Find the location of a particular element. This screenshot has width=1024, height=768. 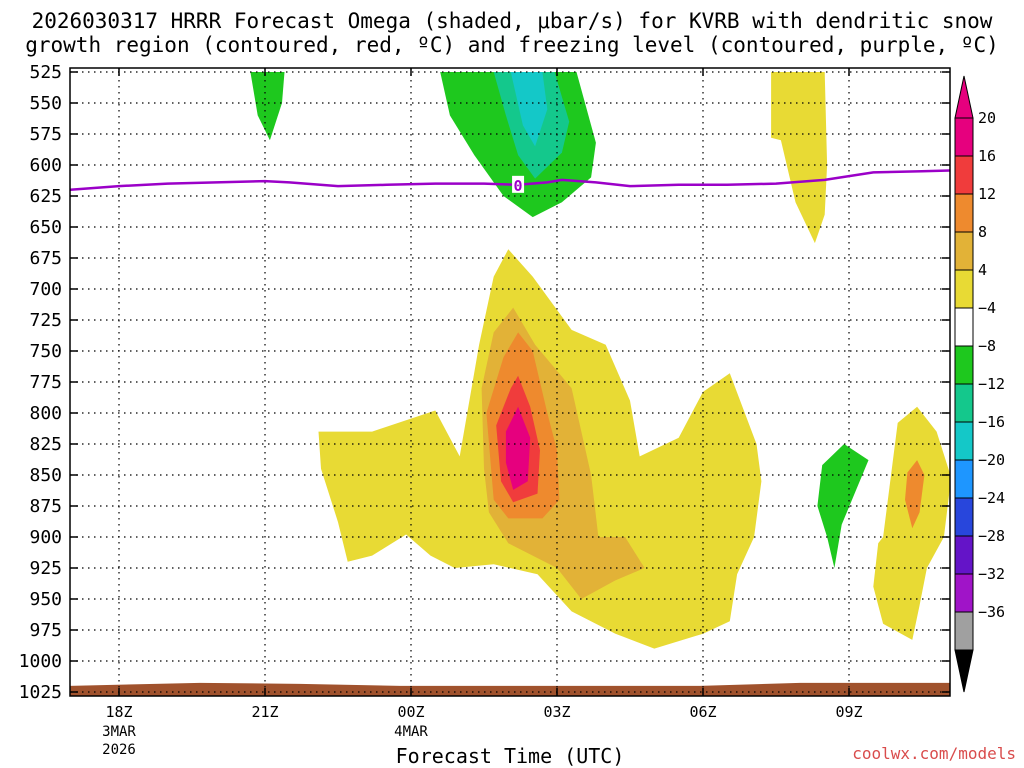

y-tick-label: 700 is located at coordinates (45, 289).